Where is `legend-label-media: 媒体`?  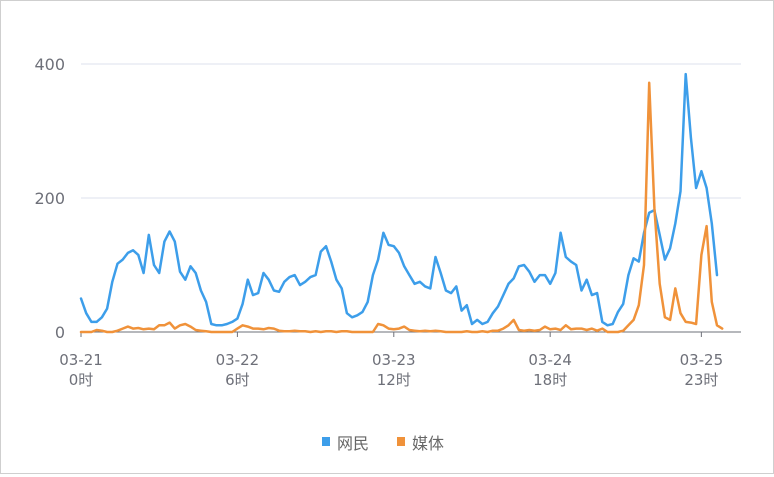 legend-label-media: 媒体 is located at coordinates (428, 443).